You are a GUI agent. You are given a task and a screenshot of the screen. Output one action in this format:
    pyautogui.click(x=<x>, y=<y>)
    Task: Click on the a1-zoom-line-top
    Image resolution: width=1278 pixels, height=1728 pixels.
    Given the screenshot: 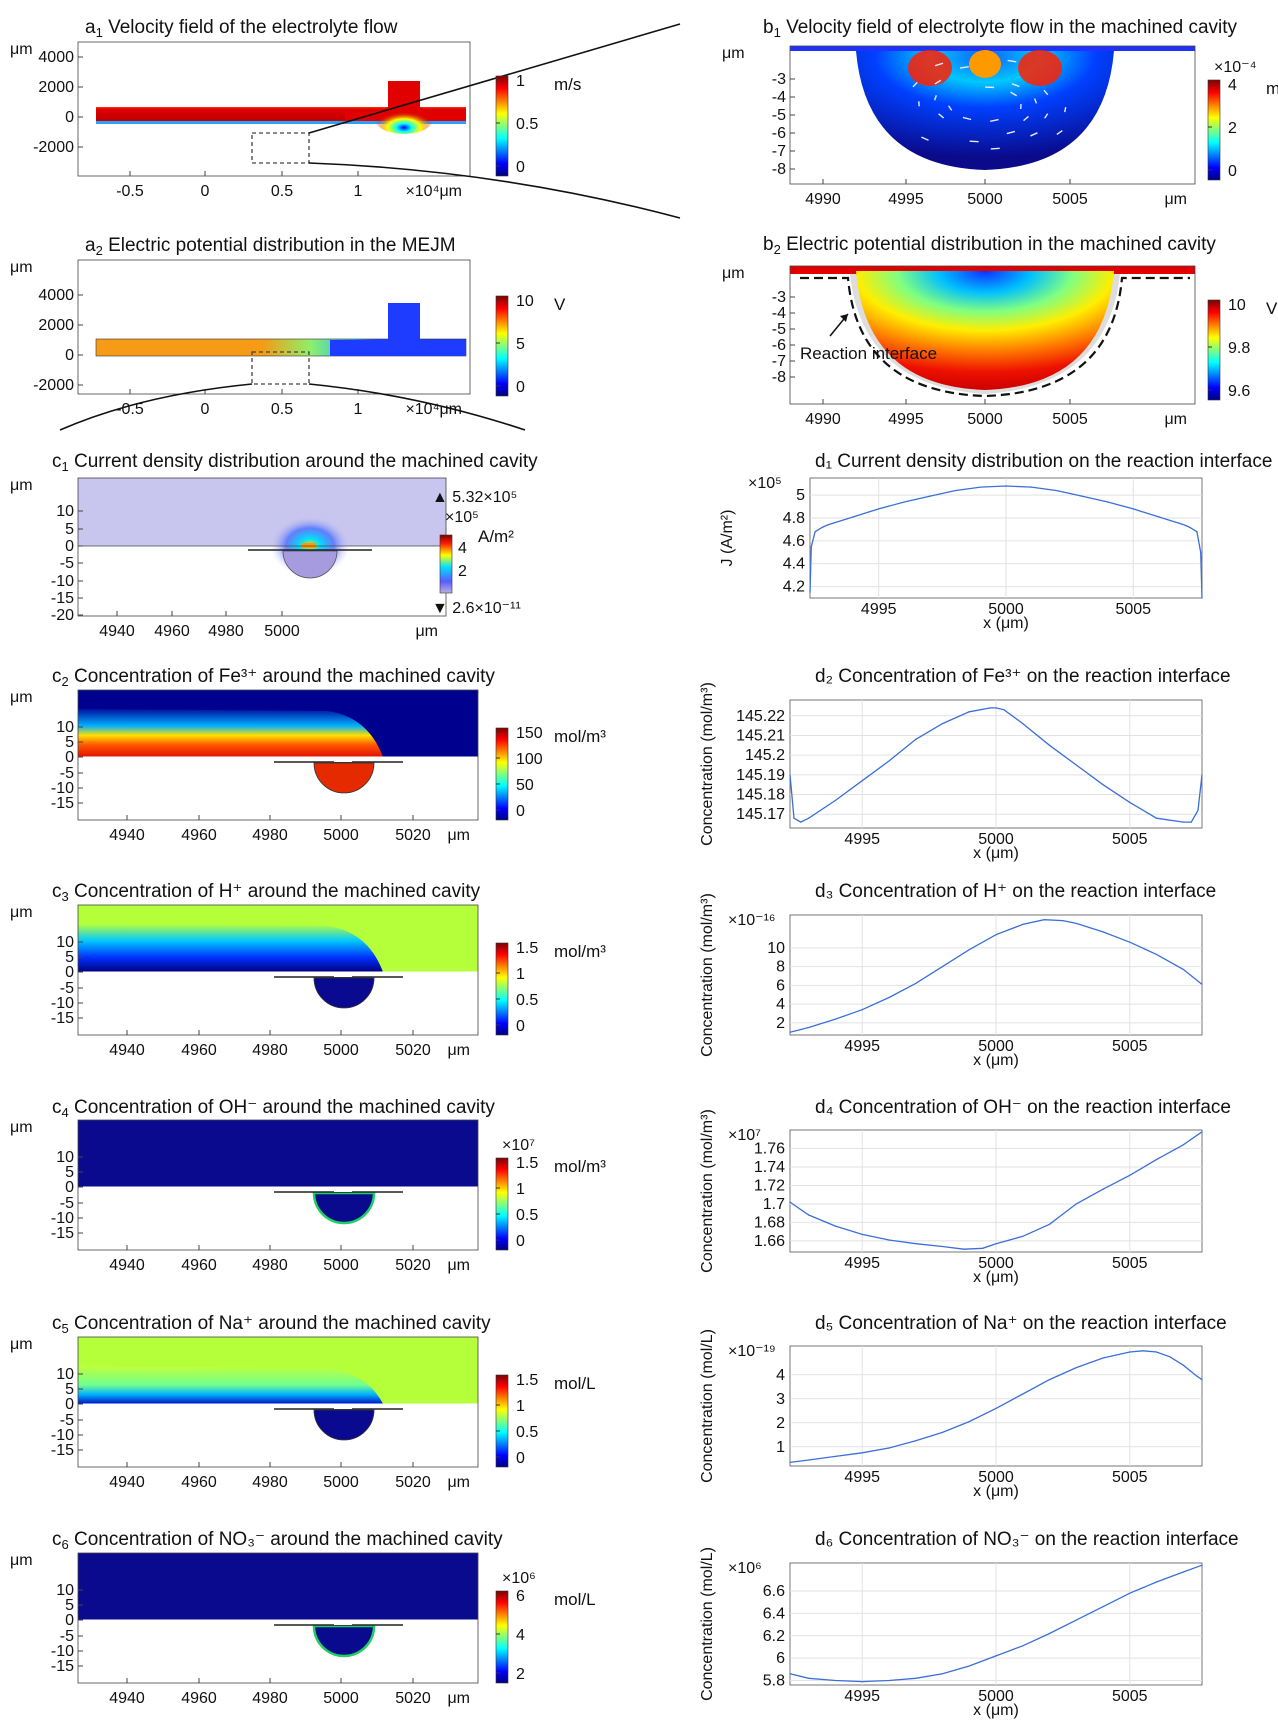 What is the action you would take?
    pyautogui.click(x=494, y=78)
    